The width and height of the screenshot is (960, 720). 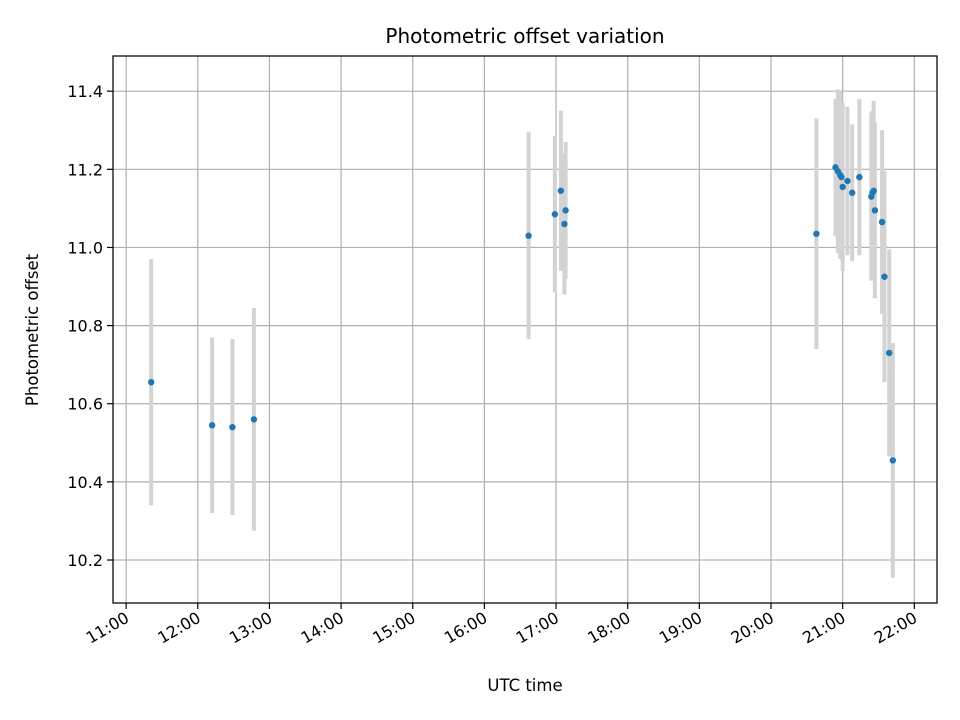 I want to click on y-axis-label: Photometric offset, so click(x=32, y=329).